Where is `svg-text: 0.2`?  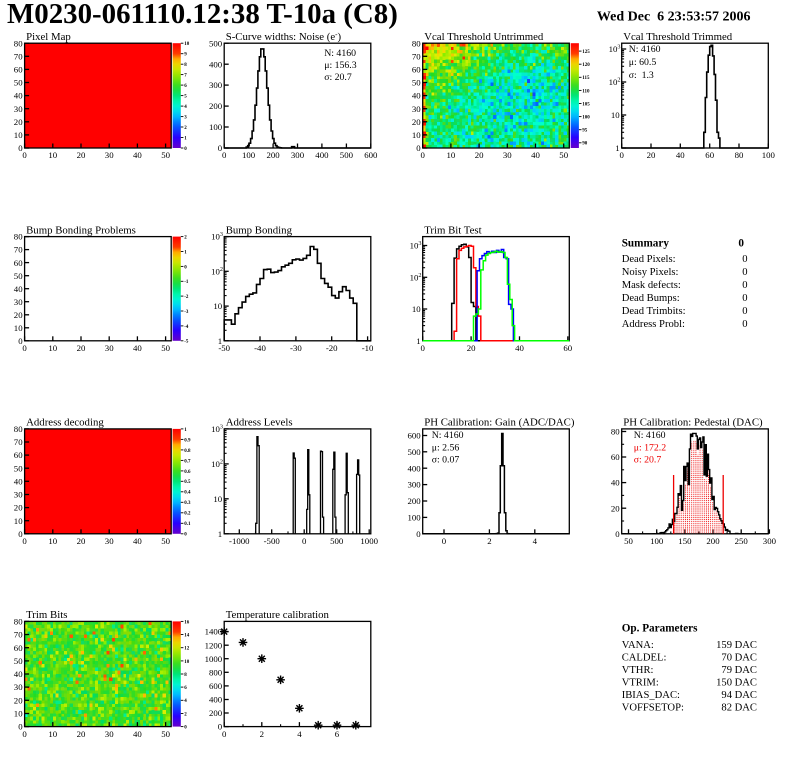 svg-text: 0.2 is located at coordinates (187, 514).